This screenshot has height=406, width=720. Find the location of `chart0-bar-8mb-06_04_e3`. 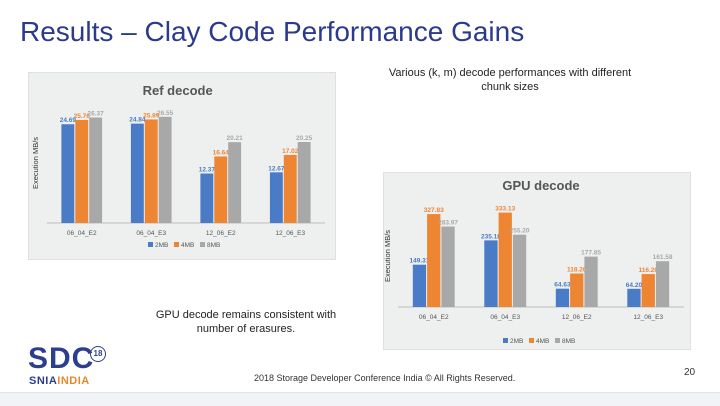

chart0-bar-8mb-06_04_e3 is located at coordinates (165, 169).